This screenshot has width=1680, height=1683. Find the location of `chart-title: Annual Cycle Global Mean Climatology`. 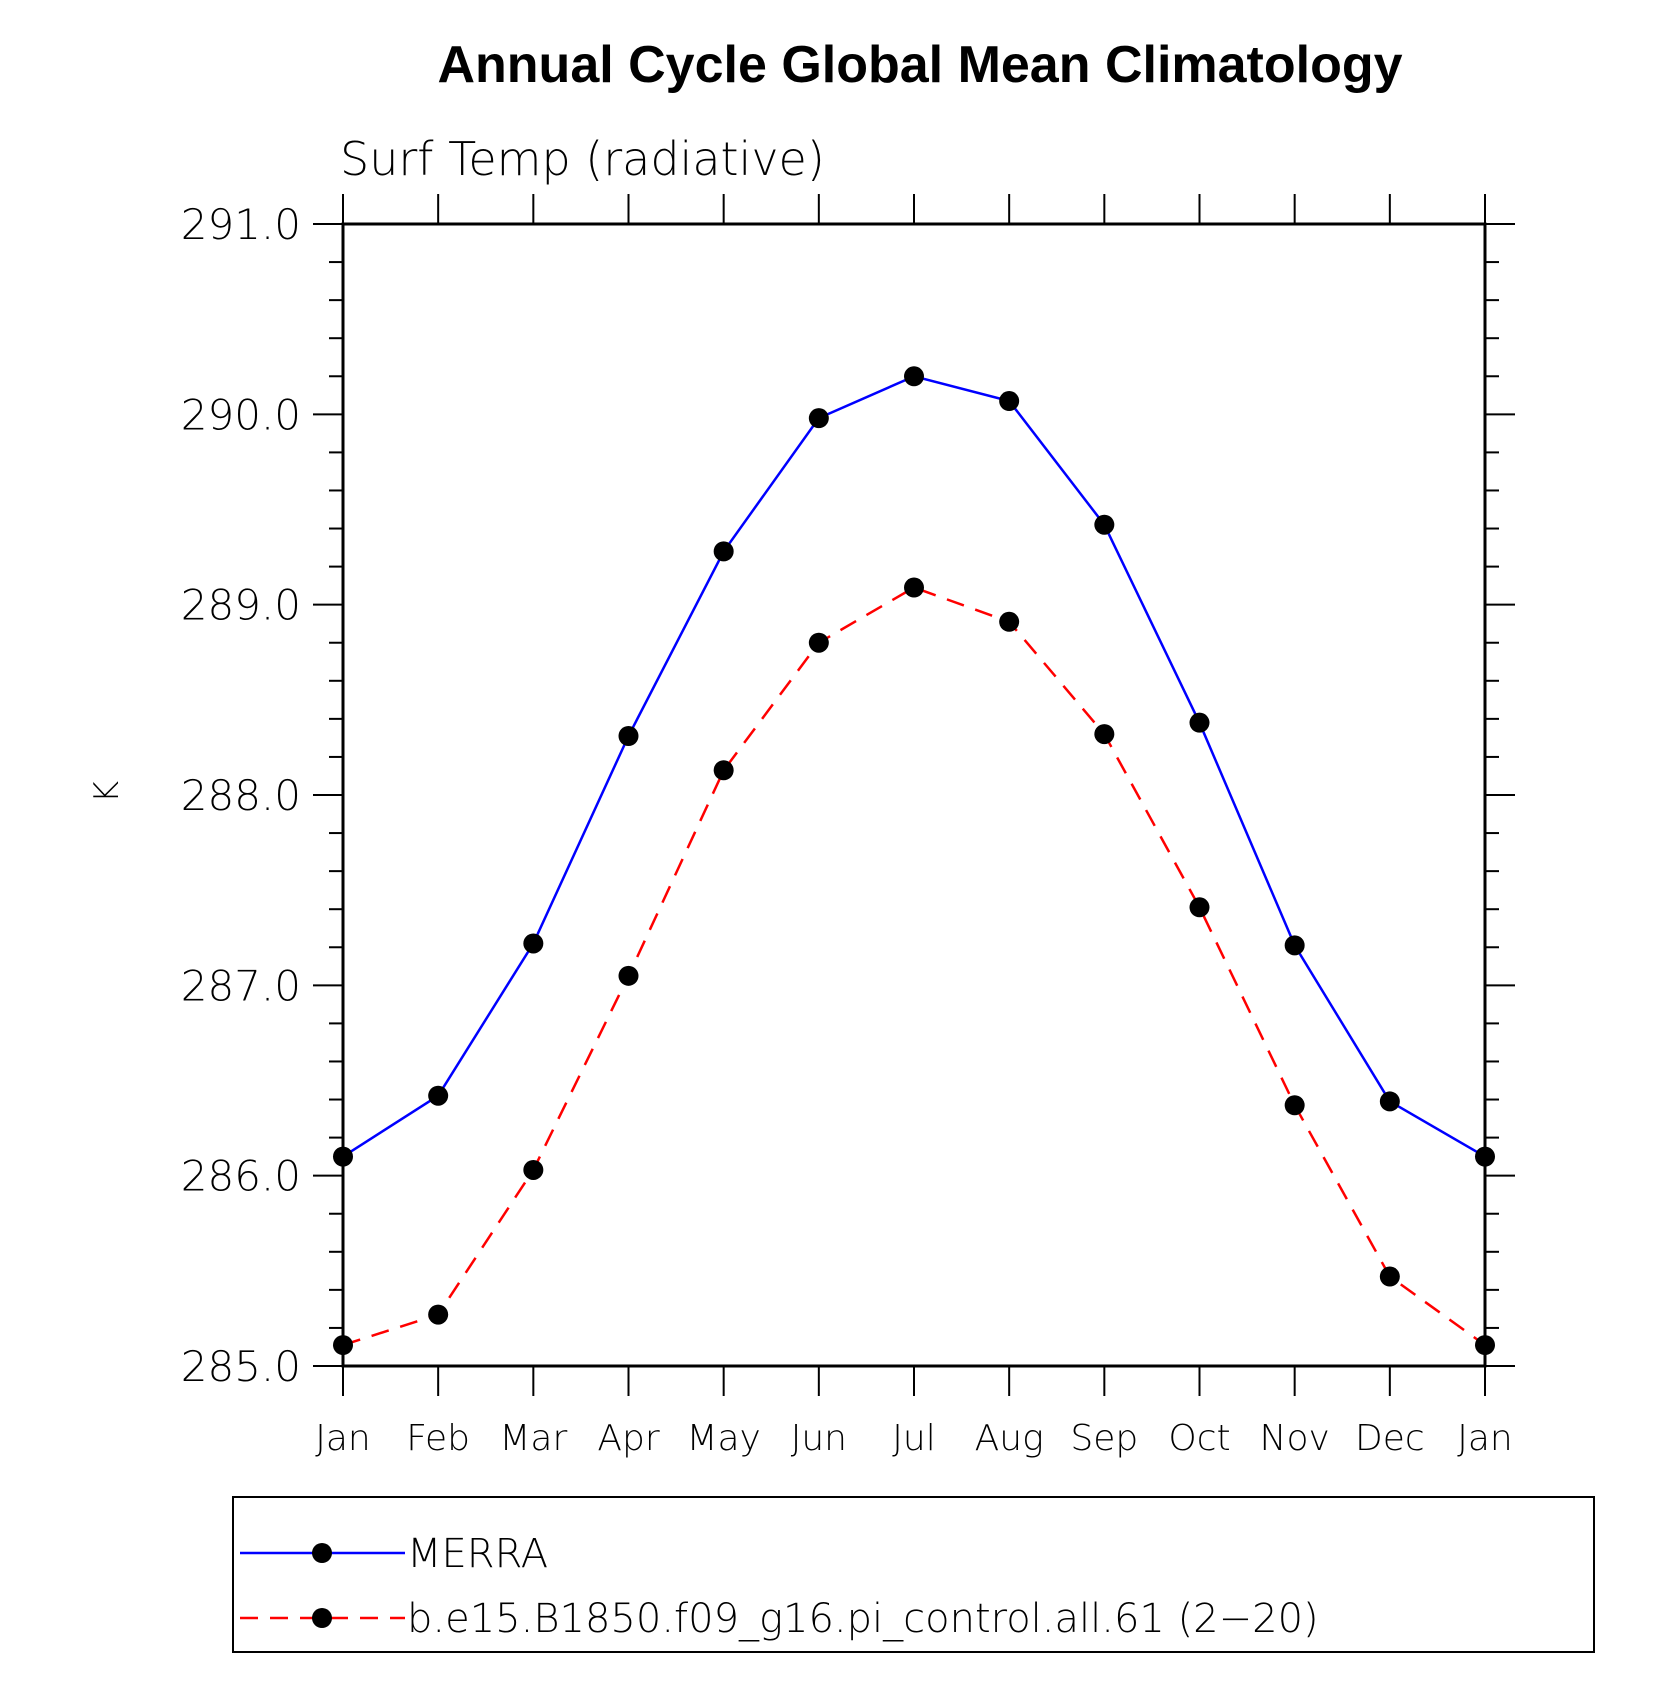

chart-title: Annual Cycle Global Mean Climatology is located at coordinates (919, 65).